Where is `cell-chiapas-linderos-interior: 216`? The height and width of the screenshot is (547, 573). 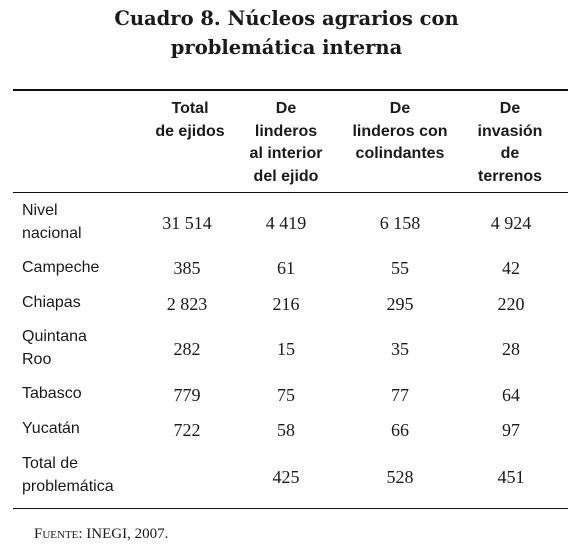 cell-chiapas-linderos-interior: 216 is located at coordinates (286, 304).